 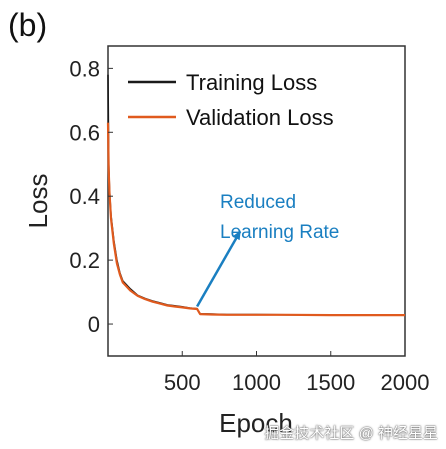 What do you see at coordinates (231, 100) in the screenshot?
I see `legend: Training Loss Validation Loss` at bounding box center [231, 100].